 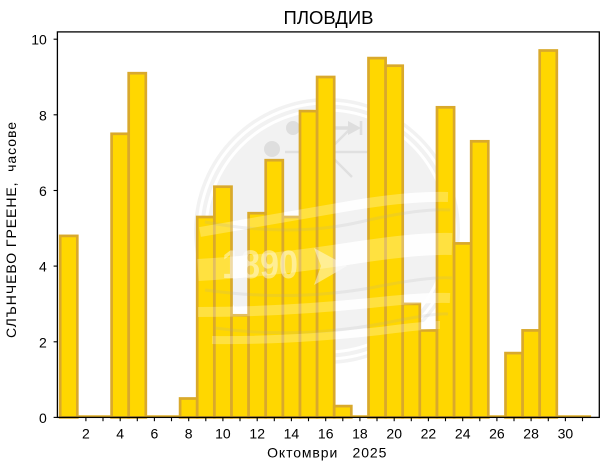 What do you see at coordinates (292, 433) in the screenshot?
I see `svg-text: 14` at bounding box center [292, 433].